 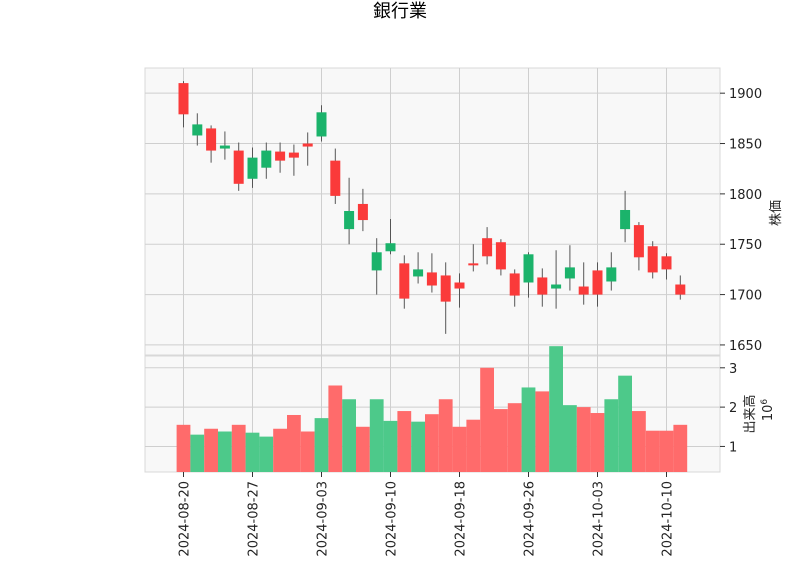 What do you see at coordinates (776, 213) in the screenshot?
I see `price-axis-label: 株価` at bounding box center [776, 213].